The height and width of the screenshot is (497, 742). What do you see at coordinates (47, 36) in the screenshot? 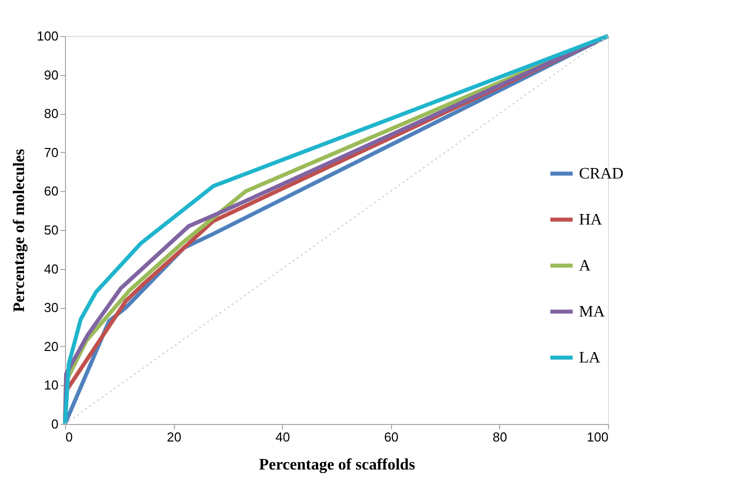
I see `y-tick-label: 100` at bounding box center [47, 36].